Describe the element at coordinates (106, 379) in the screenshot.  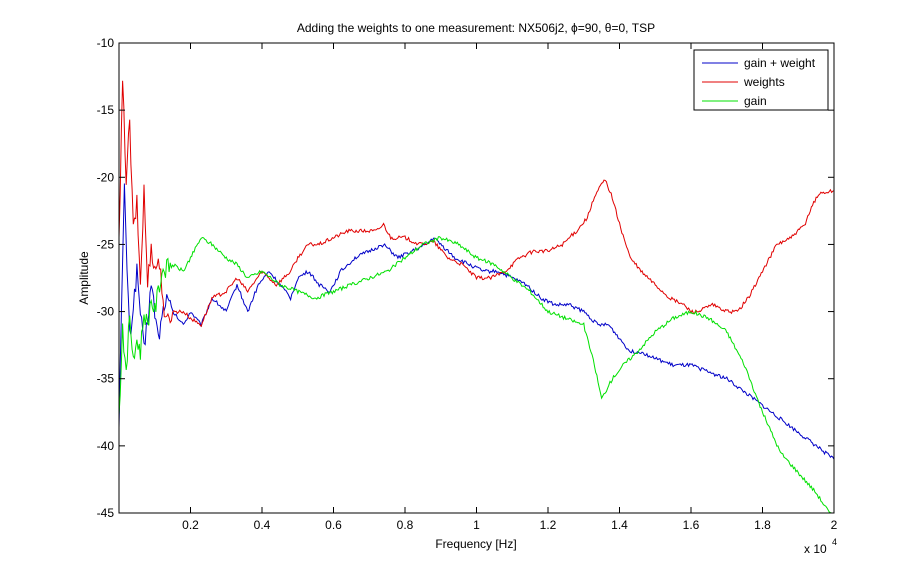
I see `y-tick-label: -35` at that location.